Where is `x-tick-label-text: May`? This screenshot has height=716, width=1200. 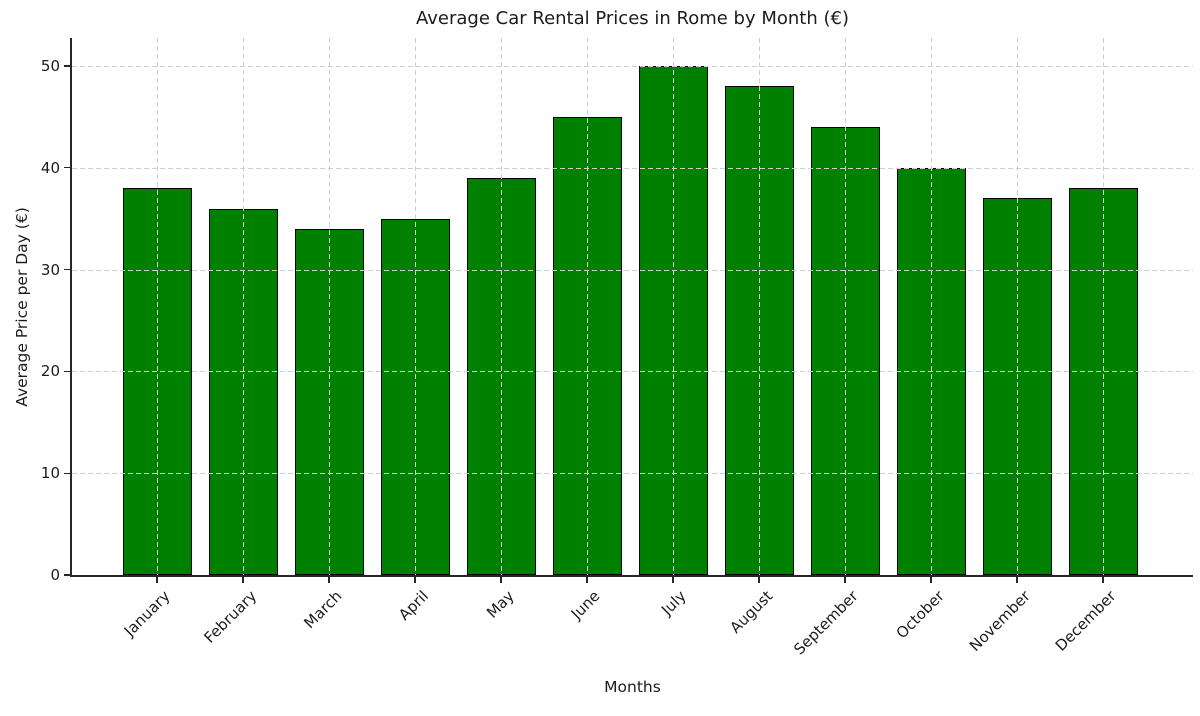 x-tick-label-text: May is located at coordinates (500, 604).